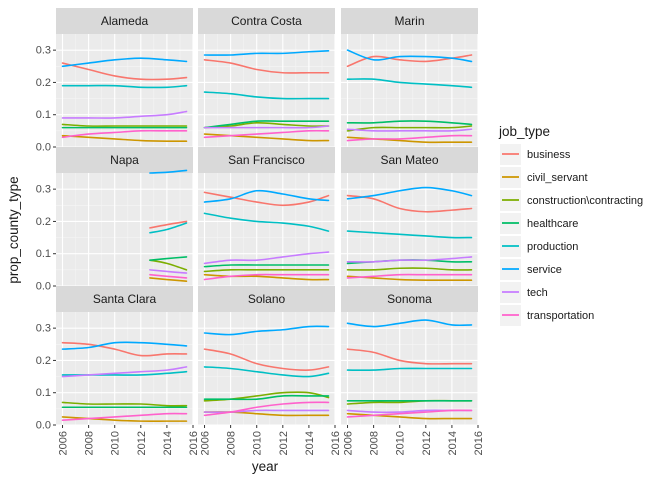 The width and height of the screenshot is (672, 485). I want to click on facet-panel-alameda: Alameda 0.0 0.1 0.2 0.3, so click(115, 81).